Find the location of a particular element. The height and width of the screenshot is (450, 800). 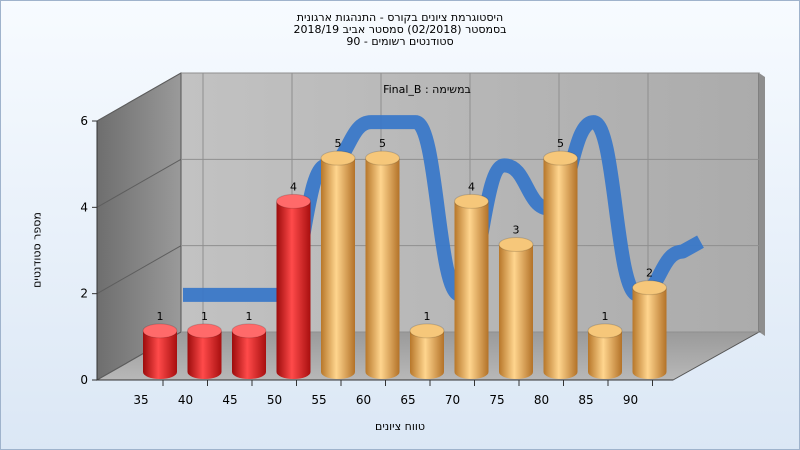

chart-title-line-2: בסמסטר (02/2018) סמסטר אביב 2018/19 is located at coordinates (400, 29).